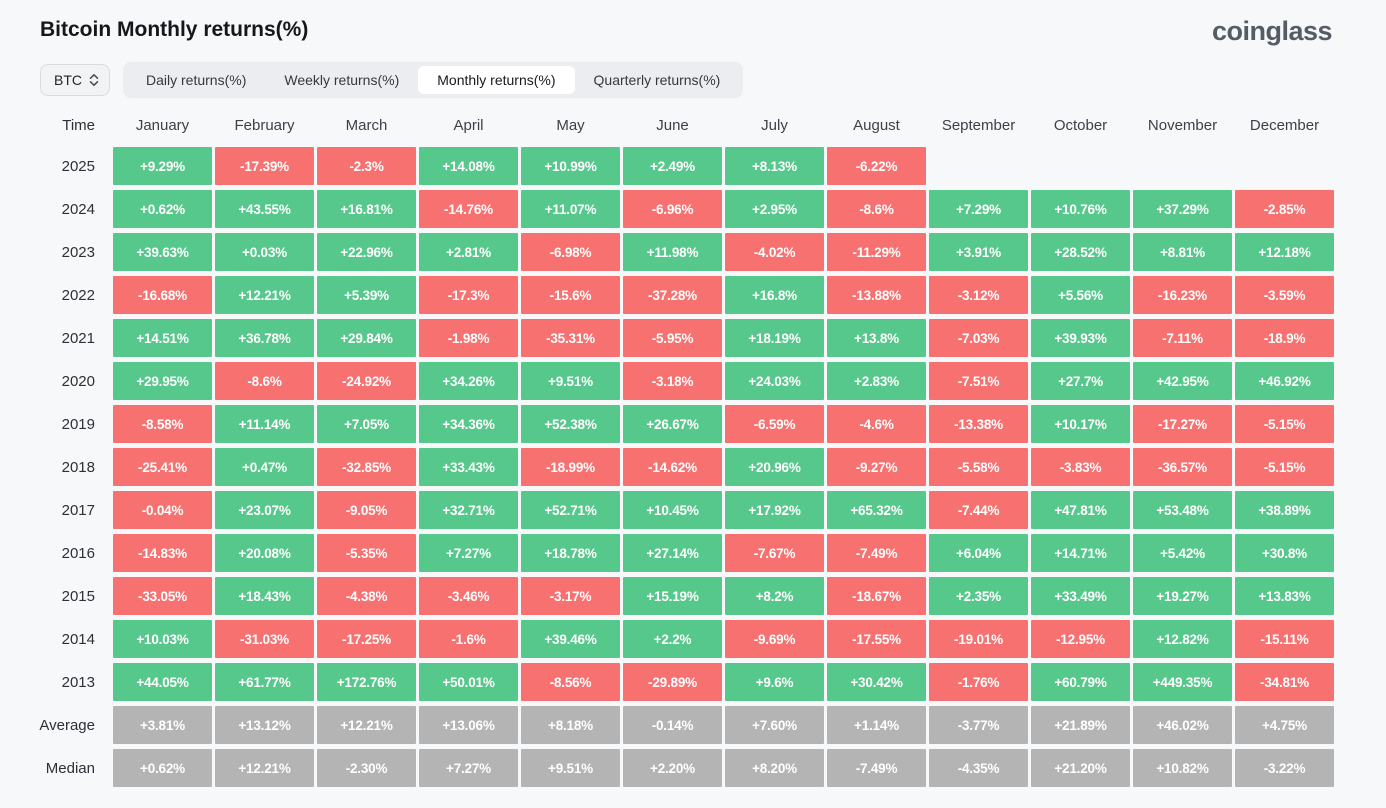  Describe the element at coordinates (978, 682) in the screenshot. I see `return-cell: -1.76%` at that location.